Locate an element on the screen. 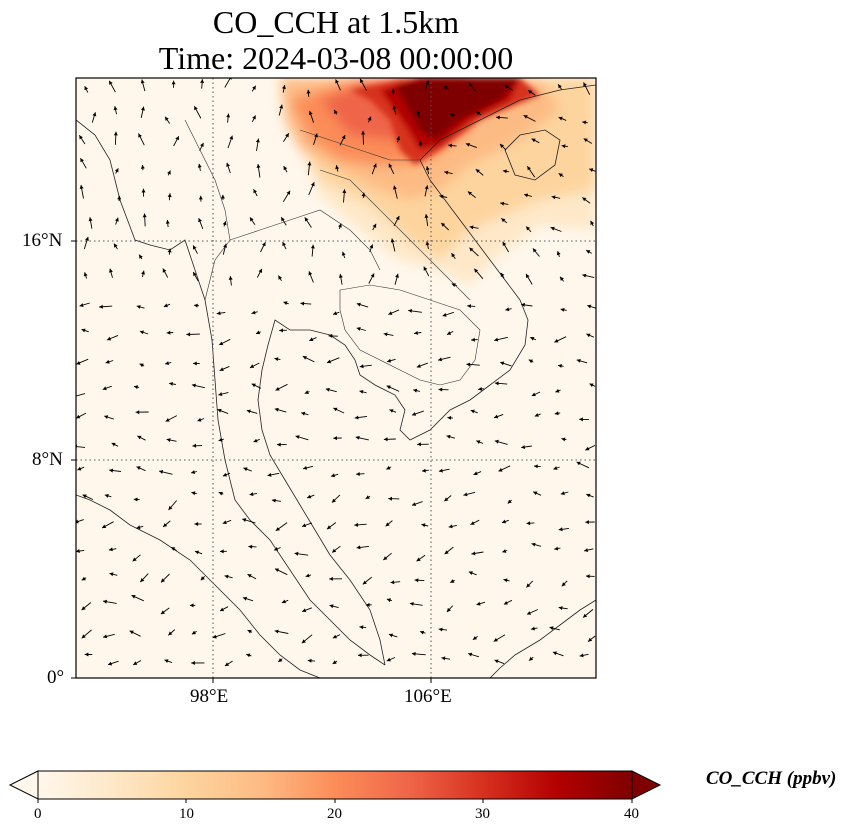 This screenshot has height=836, width=859. colorbar-ticks is located at coordinates (335, 801).